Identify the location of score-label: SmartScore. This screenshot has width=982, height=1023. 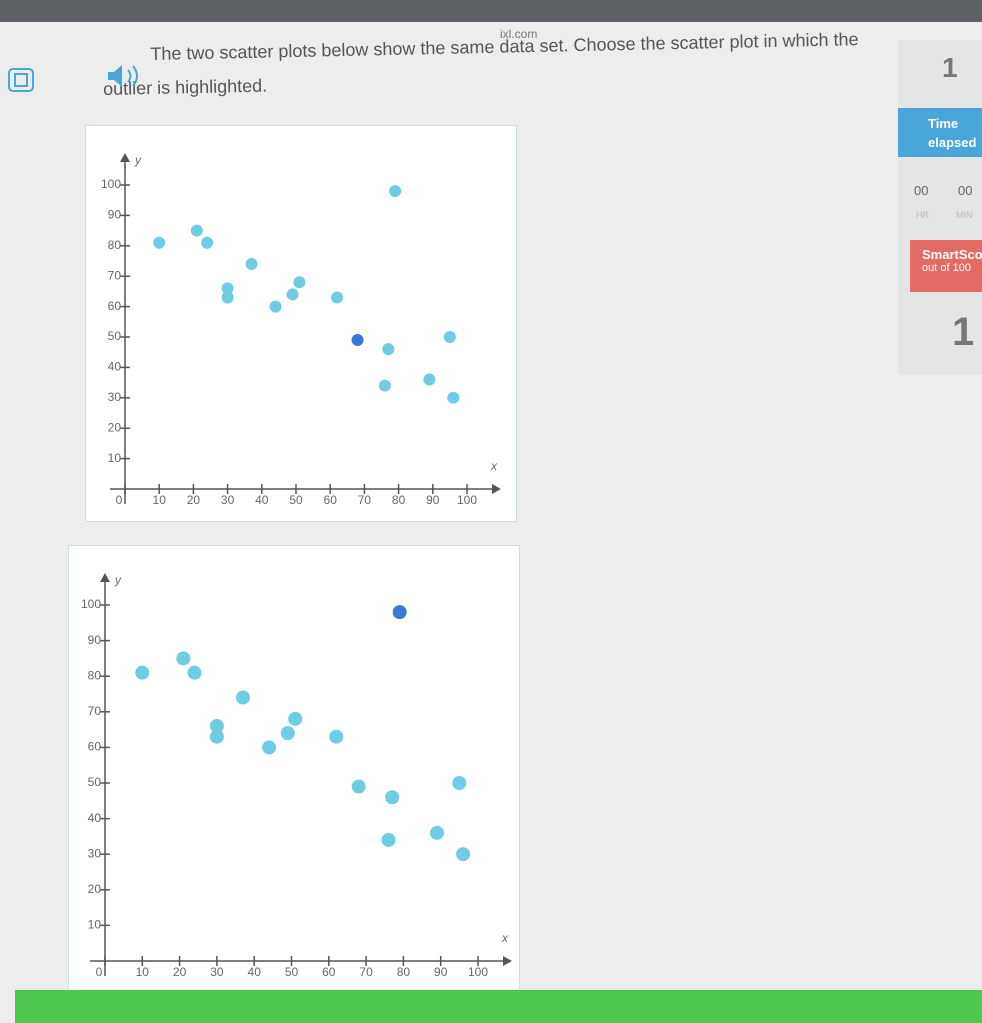
(952, 254).